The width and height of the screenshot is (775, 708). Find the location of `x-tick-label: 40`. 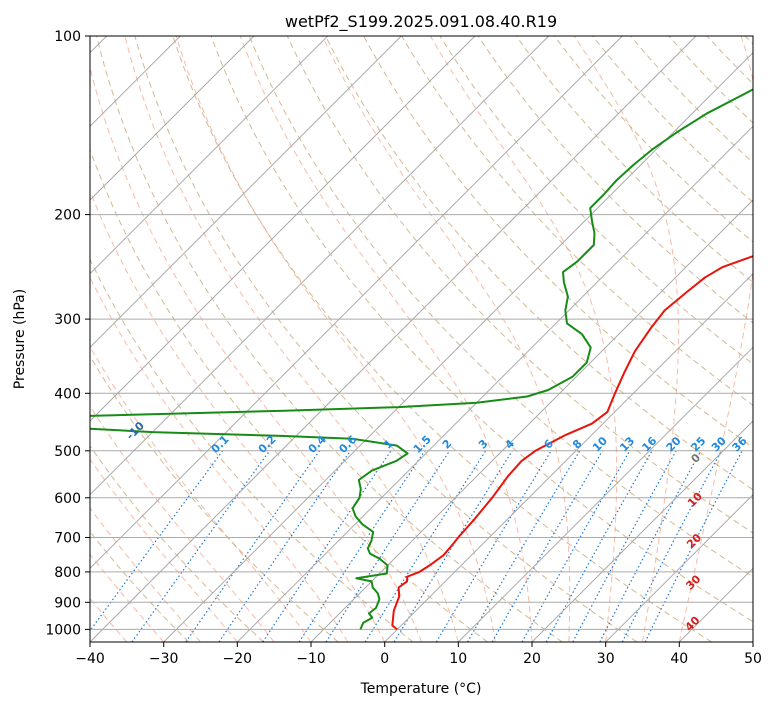

x-tick-label: 40 is located at coordinates (679, 659).